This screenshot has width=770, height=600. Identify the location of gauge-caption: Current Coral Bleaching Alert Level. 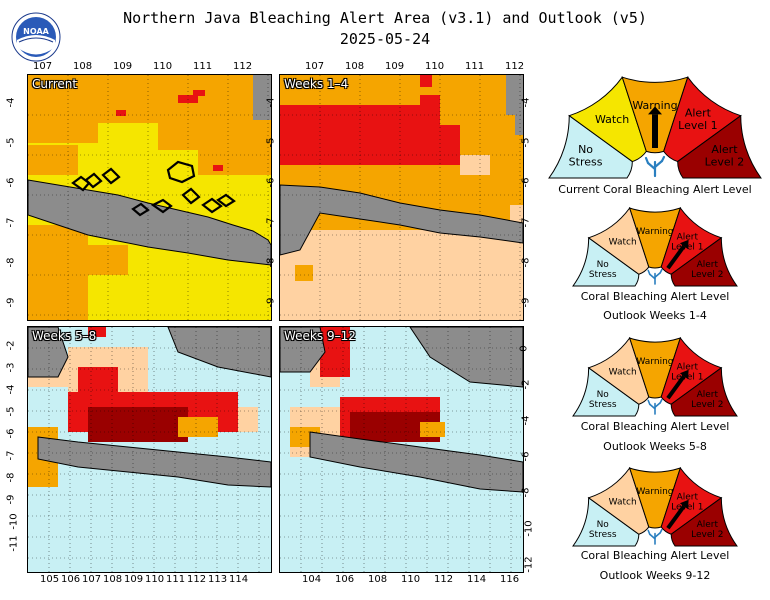
(655, 189).